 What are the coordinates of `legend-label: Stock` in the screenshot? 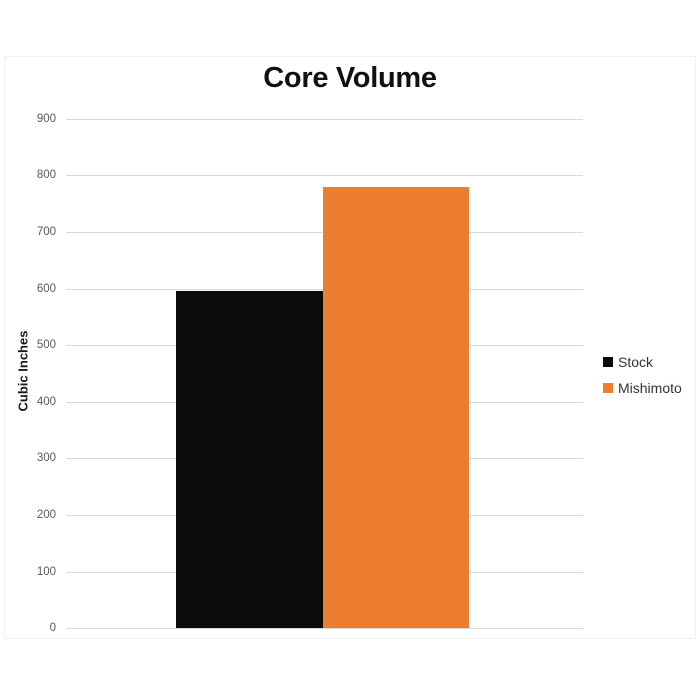 It's located at (636, 362).